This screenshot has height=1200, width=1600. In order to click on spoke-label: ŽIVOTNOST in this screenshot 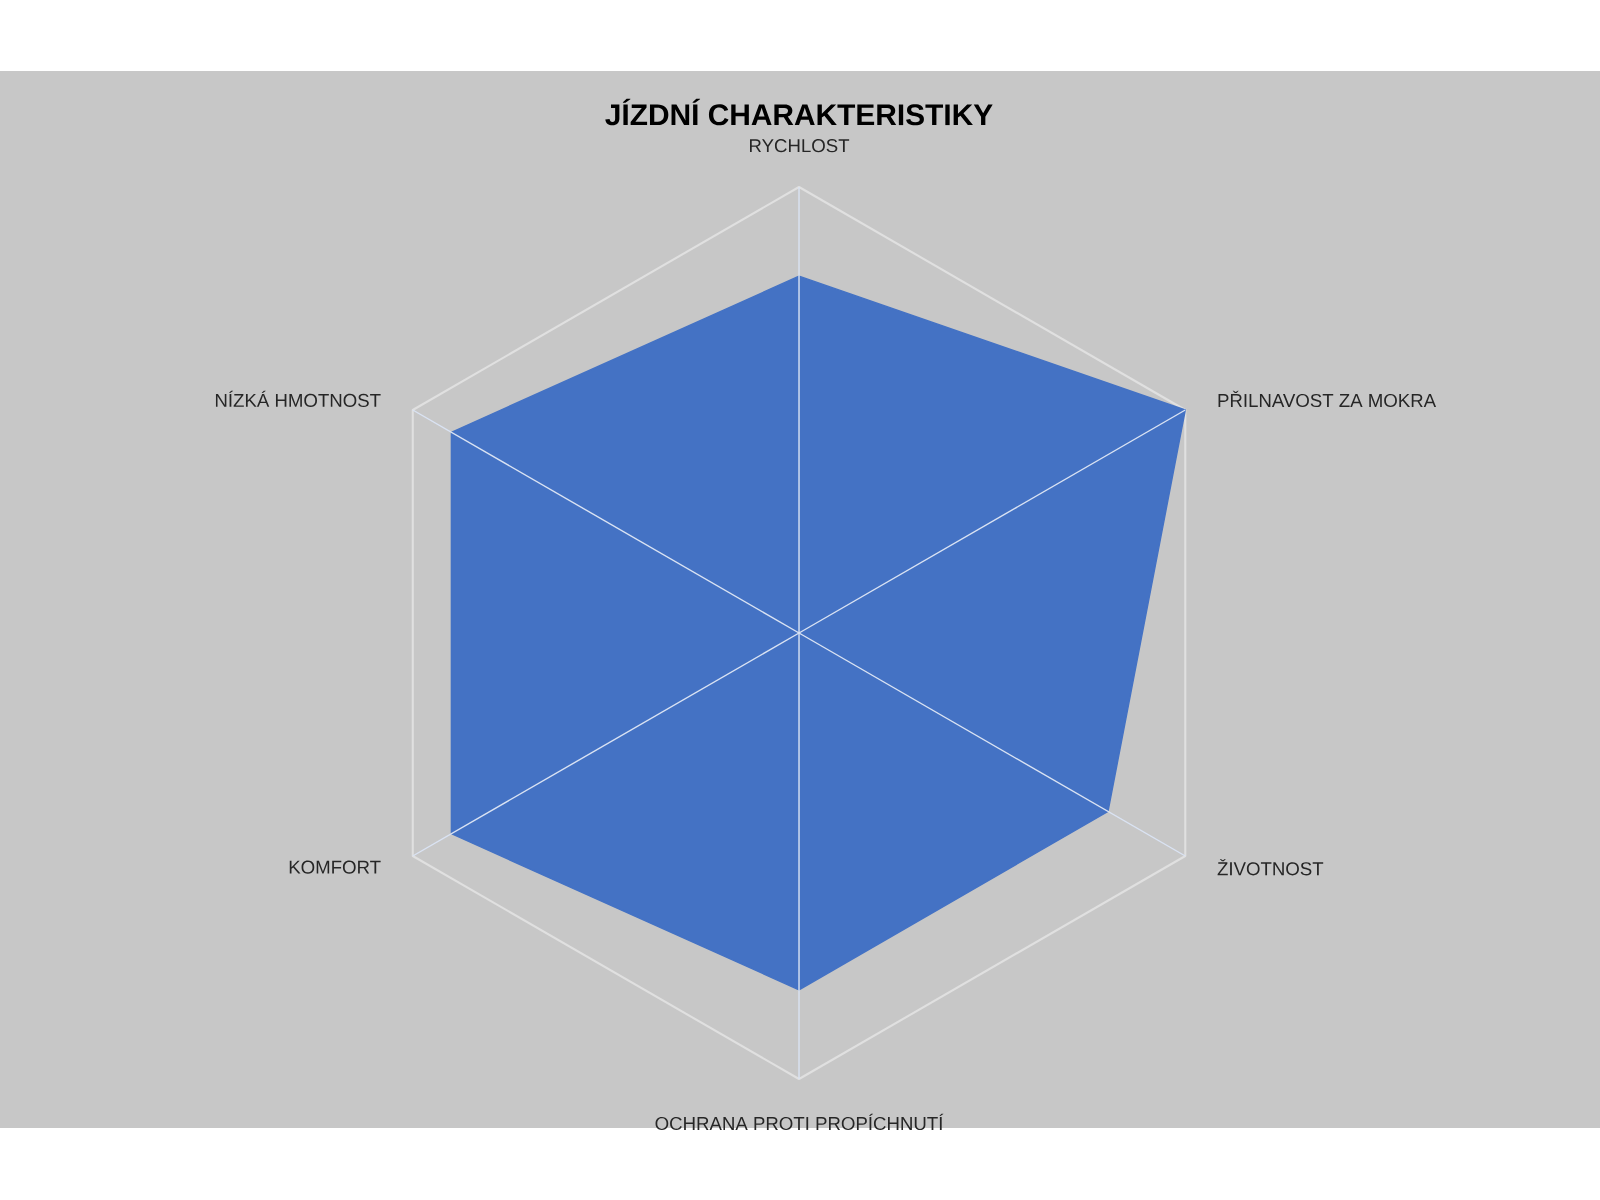, I will do `click(1270, 867)`.